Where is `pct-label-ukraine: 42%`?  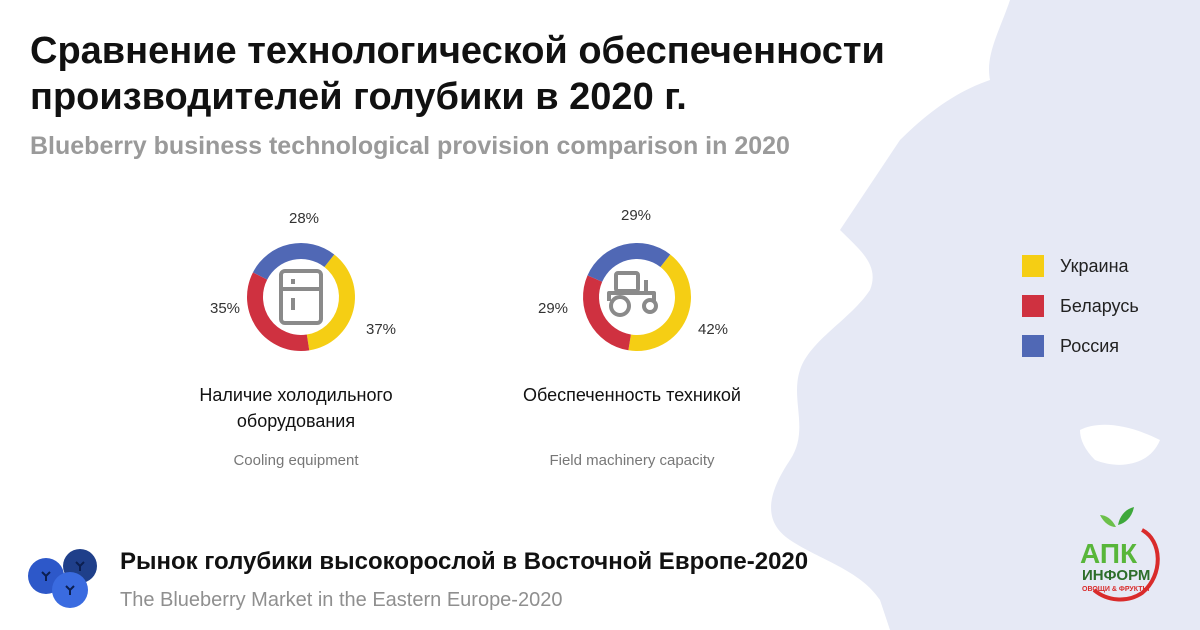
pct-label-ukraine: 42% is located at coordinates (713, 329).